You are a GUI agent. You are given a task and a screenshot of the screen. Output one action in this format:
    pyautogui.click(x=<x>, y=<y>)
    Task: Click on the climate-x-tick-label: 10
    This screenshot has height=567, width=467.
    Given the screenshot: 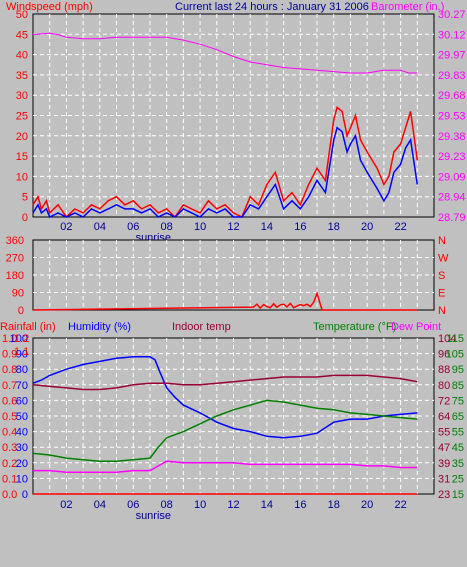 What is the action you would take?
    pyautogui.click(x=200, y=505)
    